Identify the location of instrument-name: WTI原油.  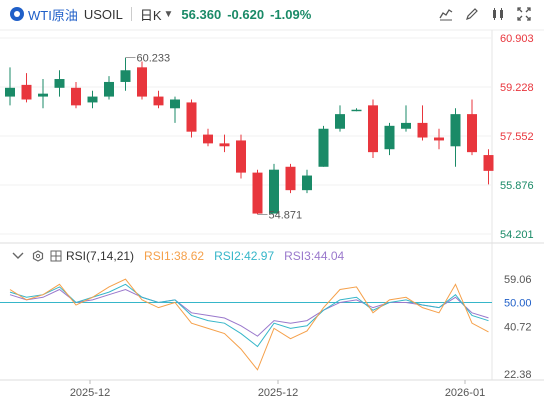
(53, 15).